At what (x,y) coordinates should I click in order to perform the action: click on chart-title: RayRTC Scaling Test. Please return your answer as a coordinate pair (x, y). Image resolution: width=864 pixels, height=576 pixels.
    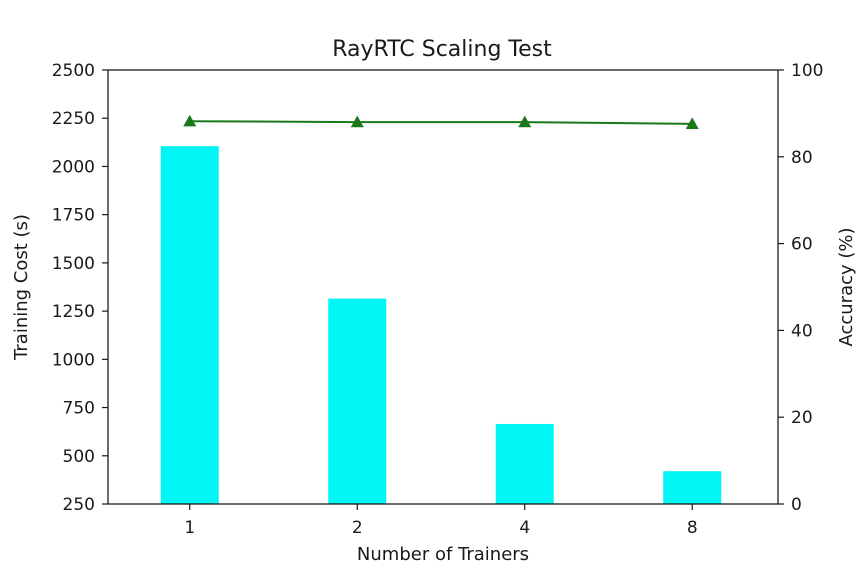
    Looking at the image, I should click on (442, 49).